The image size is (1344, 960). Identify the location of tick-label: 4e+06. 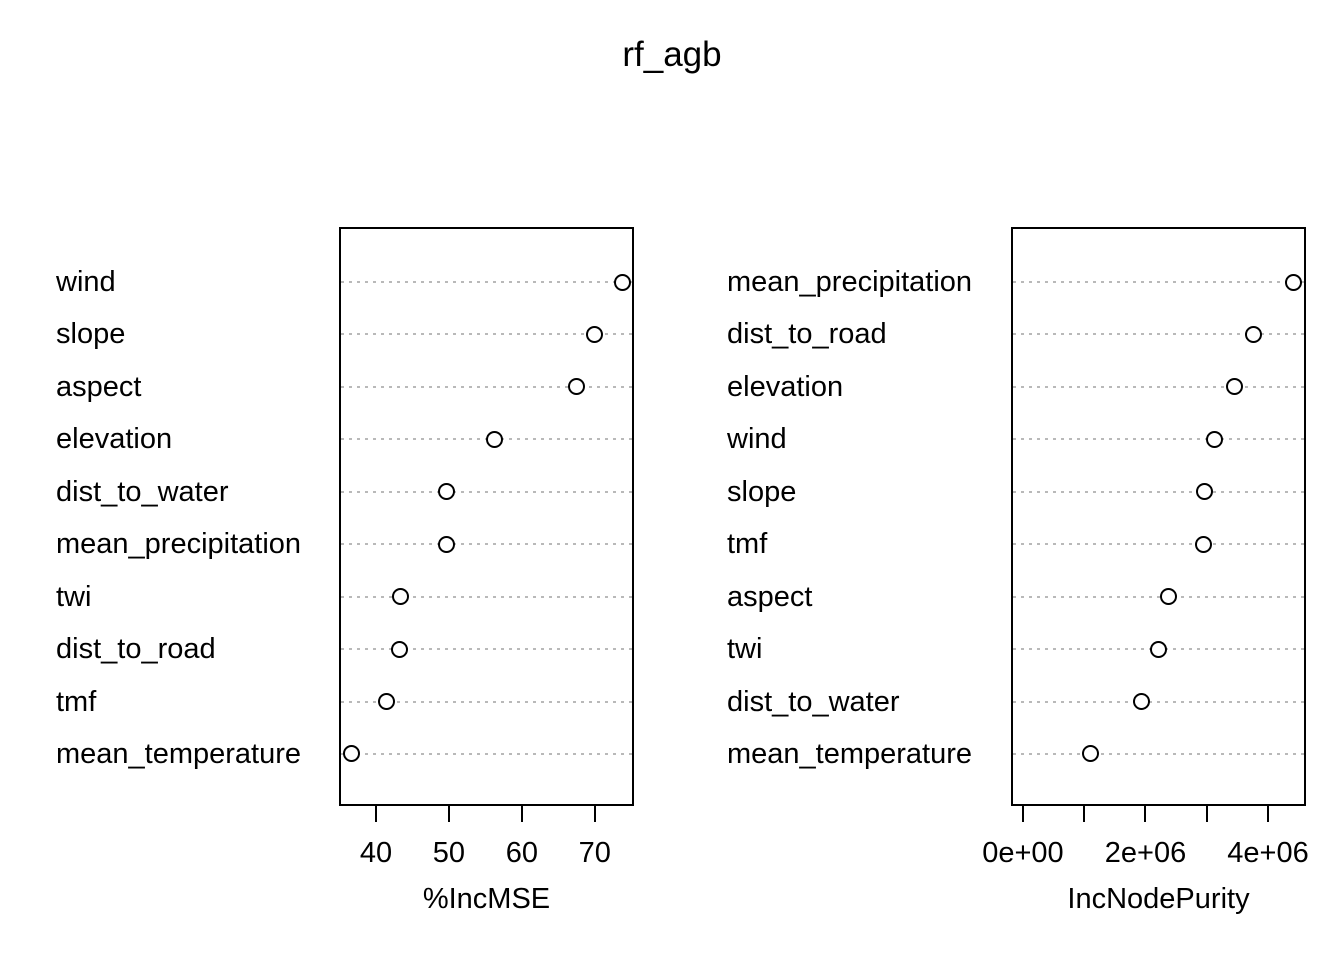
(1268, 853).